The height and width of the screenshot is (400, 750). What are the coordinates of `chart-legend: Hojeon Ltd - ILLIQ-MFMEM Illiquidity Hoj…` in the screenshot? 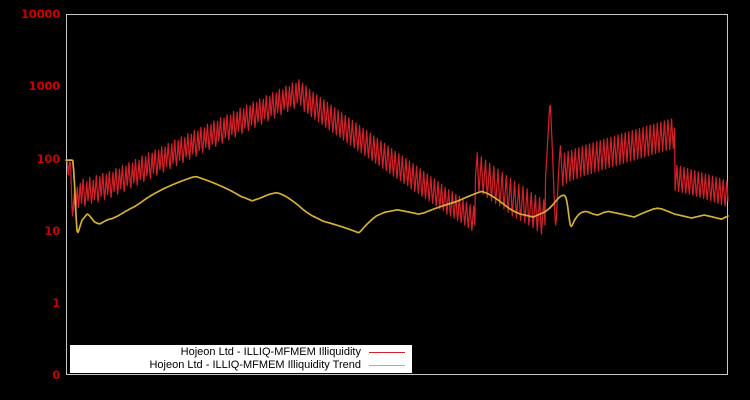 It's located at (241, 359).